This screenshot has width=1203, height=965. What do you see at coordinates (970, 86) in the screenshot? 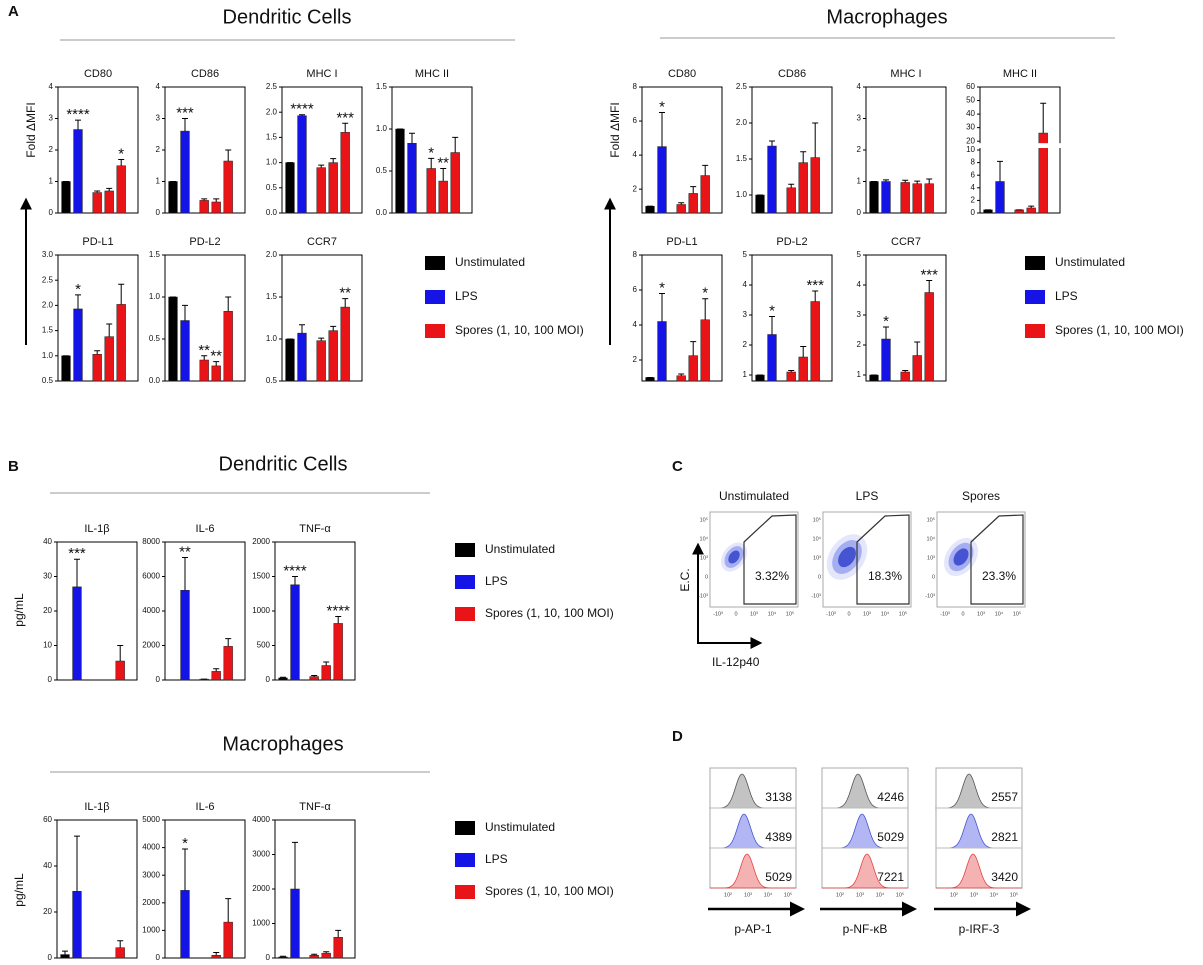
I see `y-tick-label: 60` at bounding box center [970, 86].